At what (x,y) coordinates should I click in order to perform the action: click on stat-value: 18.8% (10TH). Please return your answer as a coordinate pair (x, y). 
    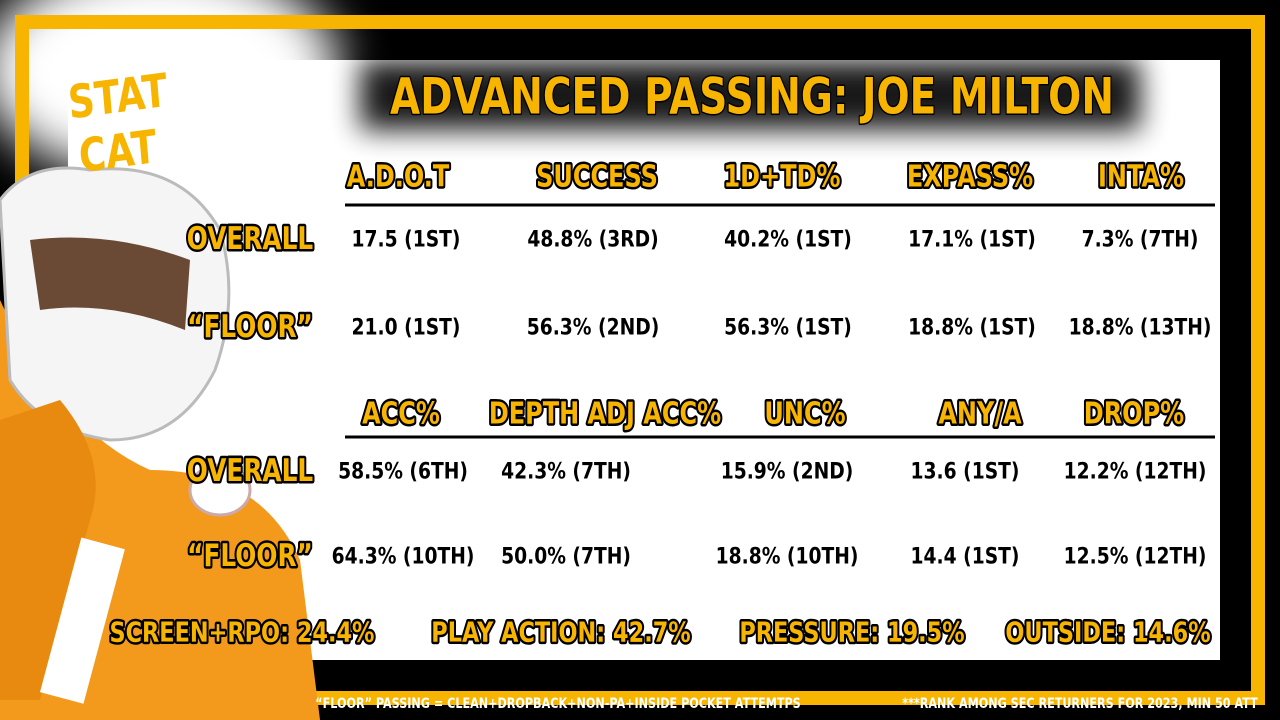
    Looking at the image, I should click on (787, 556).